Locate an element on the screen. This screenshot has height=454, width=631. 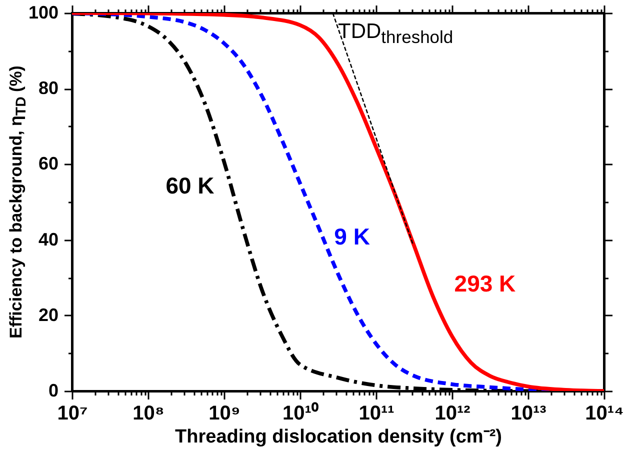
series-label: 293 K is located at coordinates (485, 283).